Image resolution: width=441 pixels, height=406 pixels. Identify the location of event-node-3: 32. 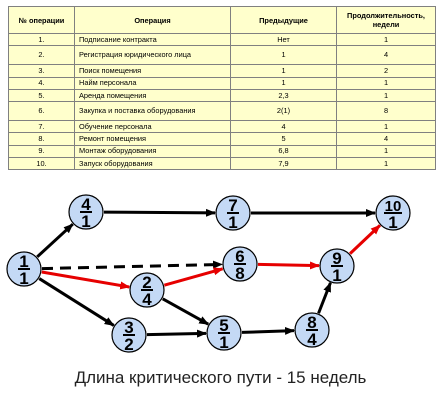
(129, 335).